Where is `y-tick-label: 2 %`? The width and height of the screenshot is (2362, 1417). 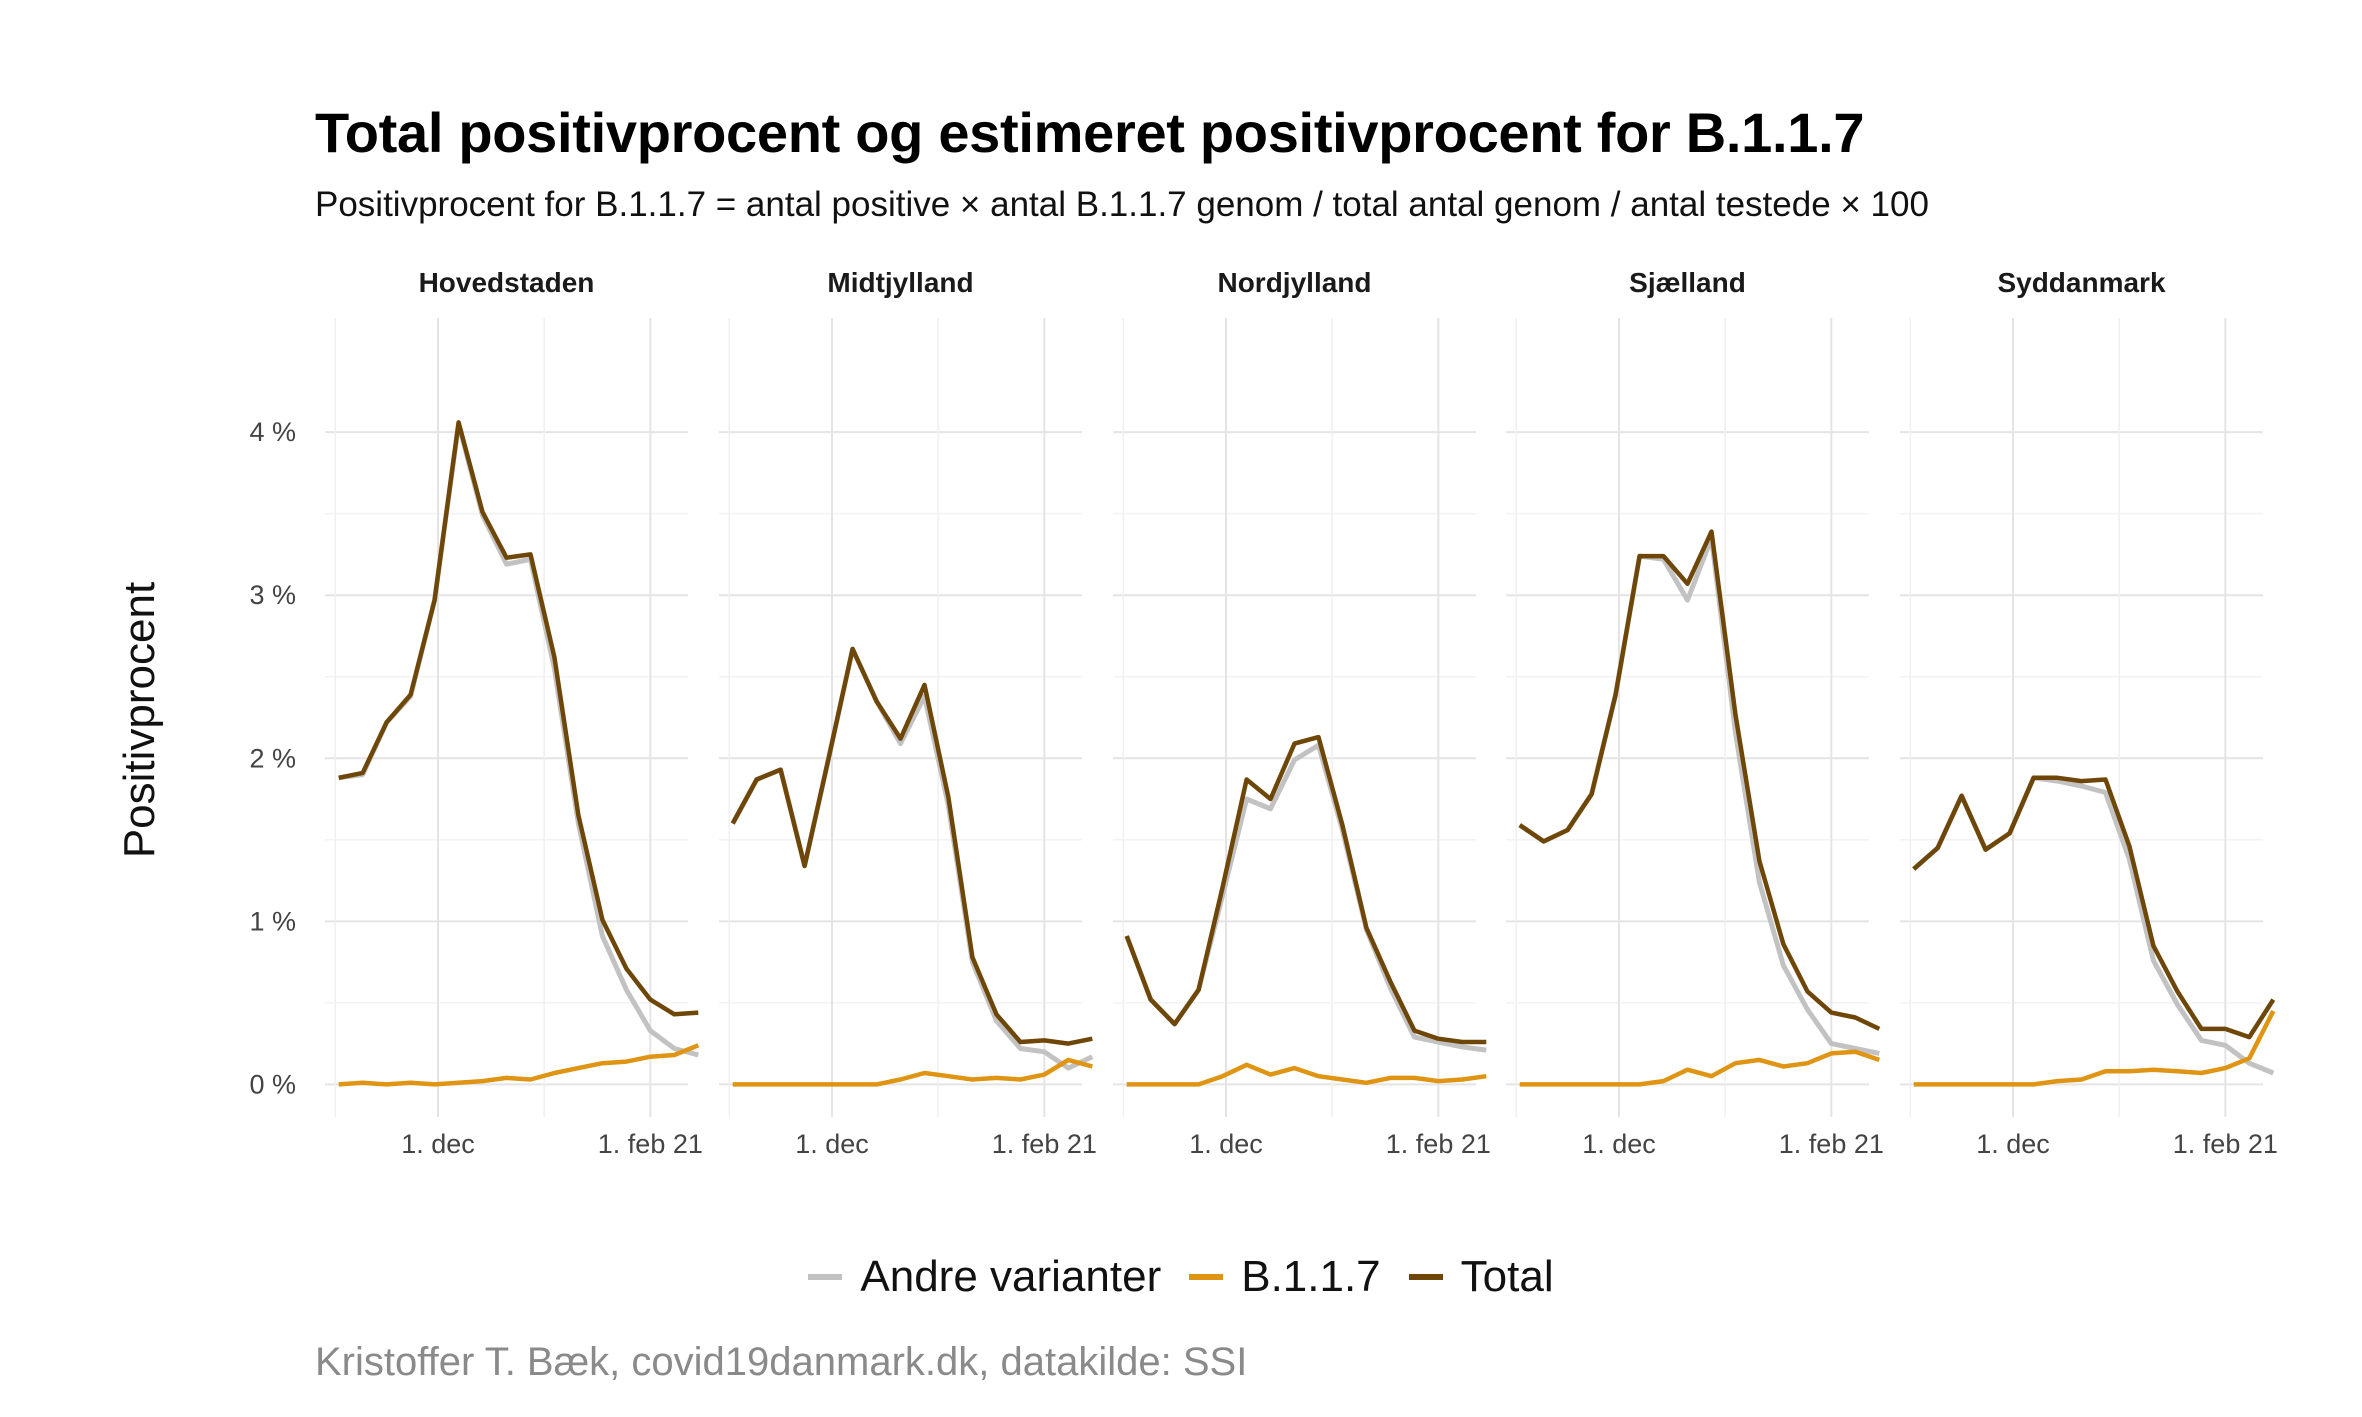
y-tick-label: 2 % is located at coordinates (272, 758).